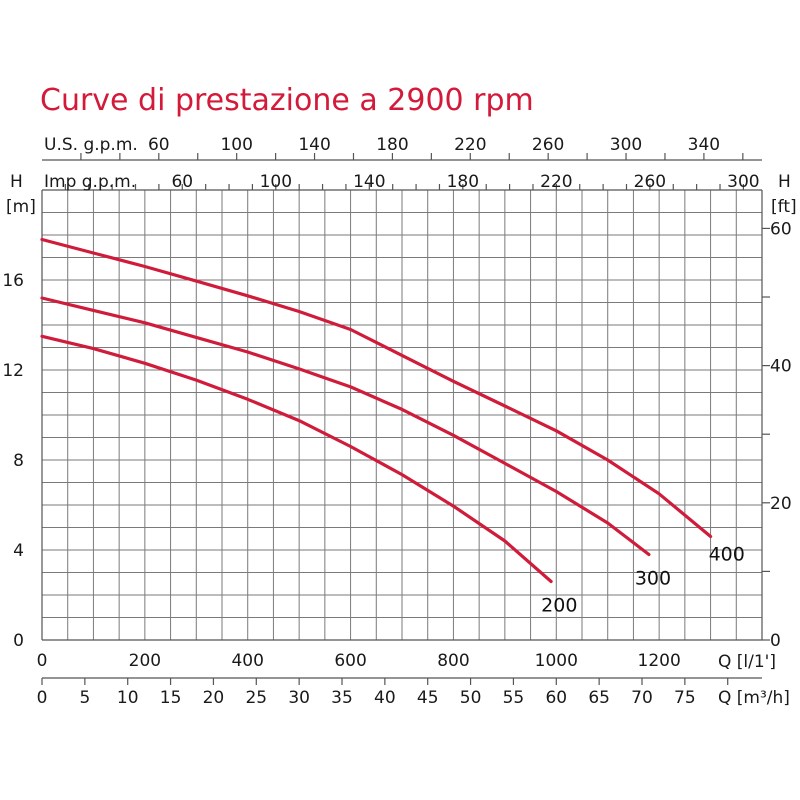 The image size is (800, 800). What do you see at coordinates (42, 698) in the screenshot?
I see `x-m3h-tick-label: 0` at bounding box center [42, 698].